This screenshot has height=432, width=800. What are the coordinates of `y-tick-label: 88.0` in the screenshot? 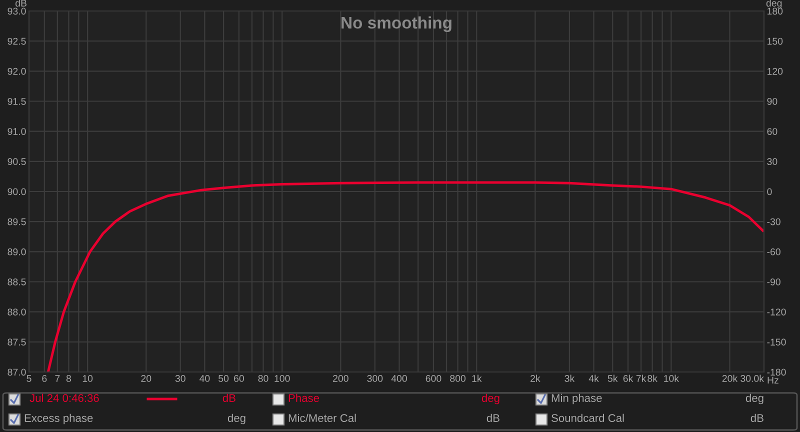 It's located at (17, 312).